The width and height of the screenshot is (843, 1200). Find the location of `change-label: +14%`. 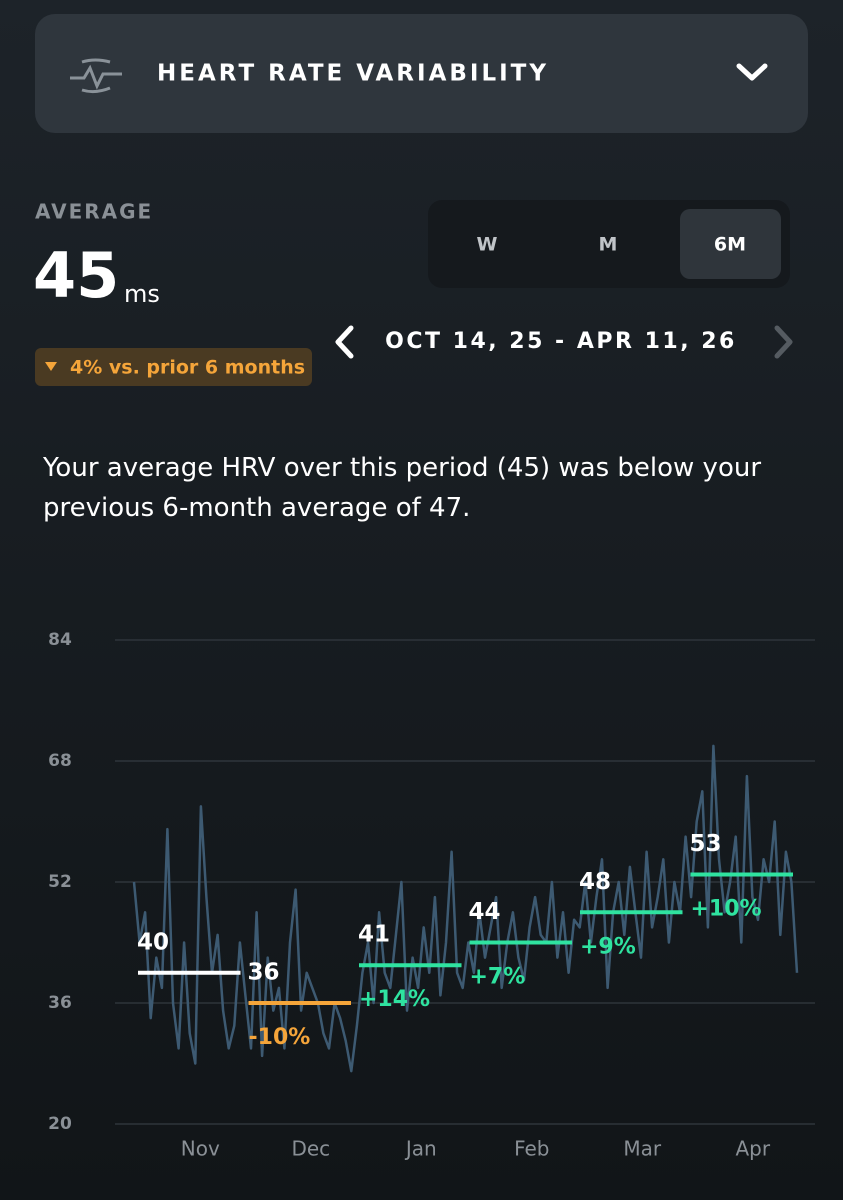

change-label: +14% is located at coordinates (394, 999).